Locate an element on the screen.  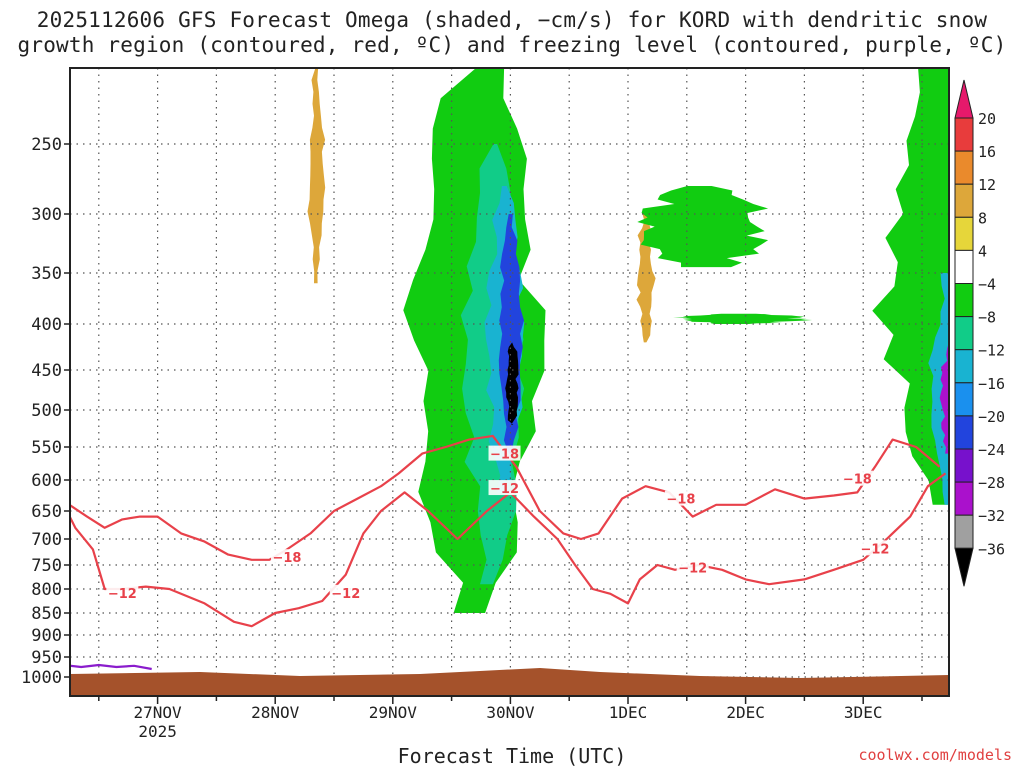
colorbar-label: −28 is located at coordinates (991, 483).